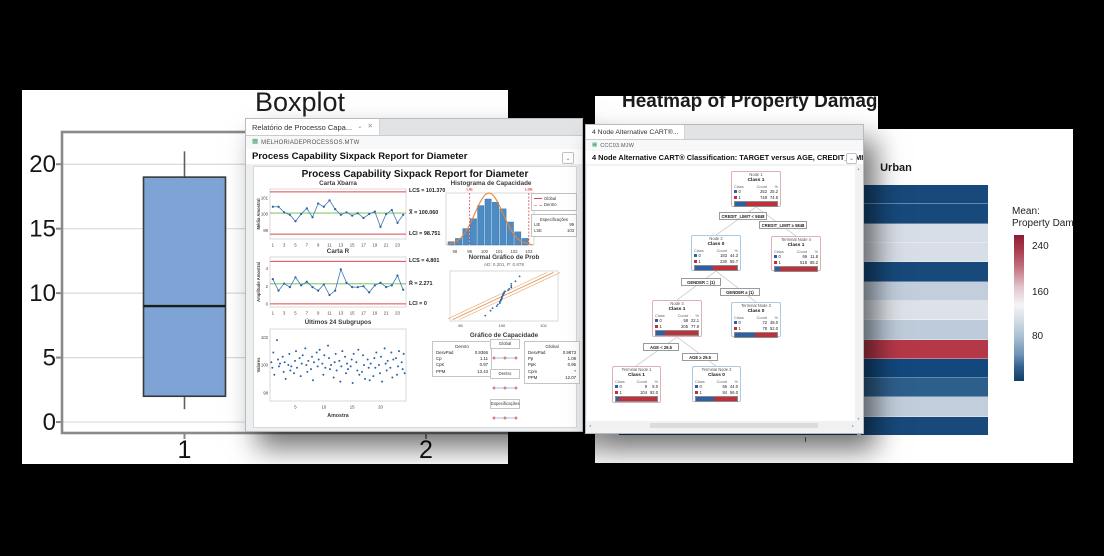 The height and width of the screenshot is (556, 1104). What do you see at coordinates (267, 304) in the screenshot?
I see `svg-text: 0` at bounding box center [267, 304].